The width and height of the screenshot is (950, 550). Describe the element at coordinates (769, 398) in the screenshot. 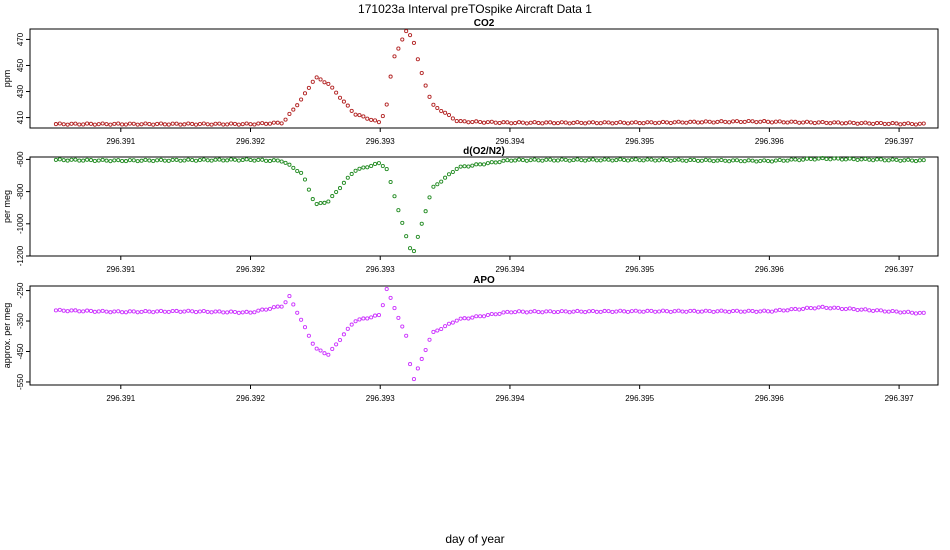

I see `x-tick-label: 296.396` at that location.